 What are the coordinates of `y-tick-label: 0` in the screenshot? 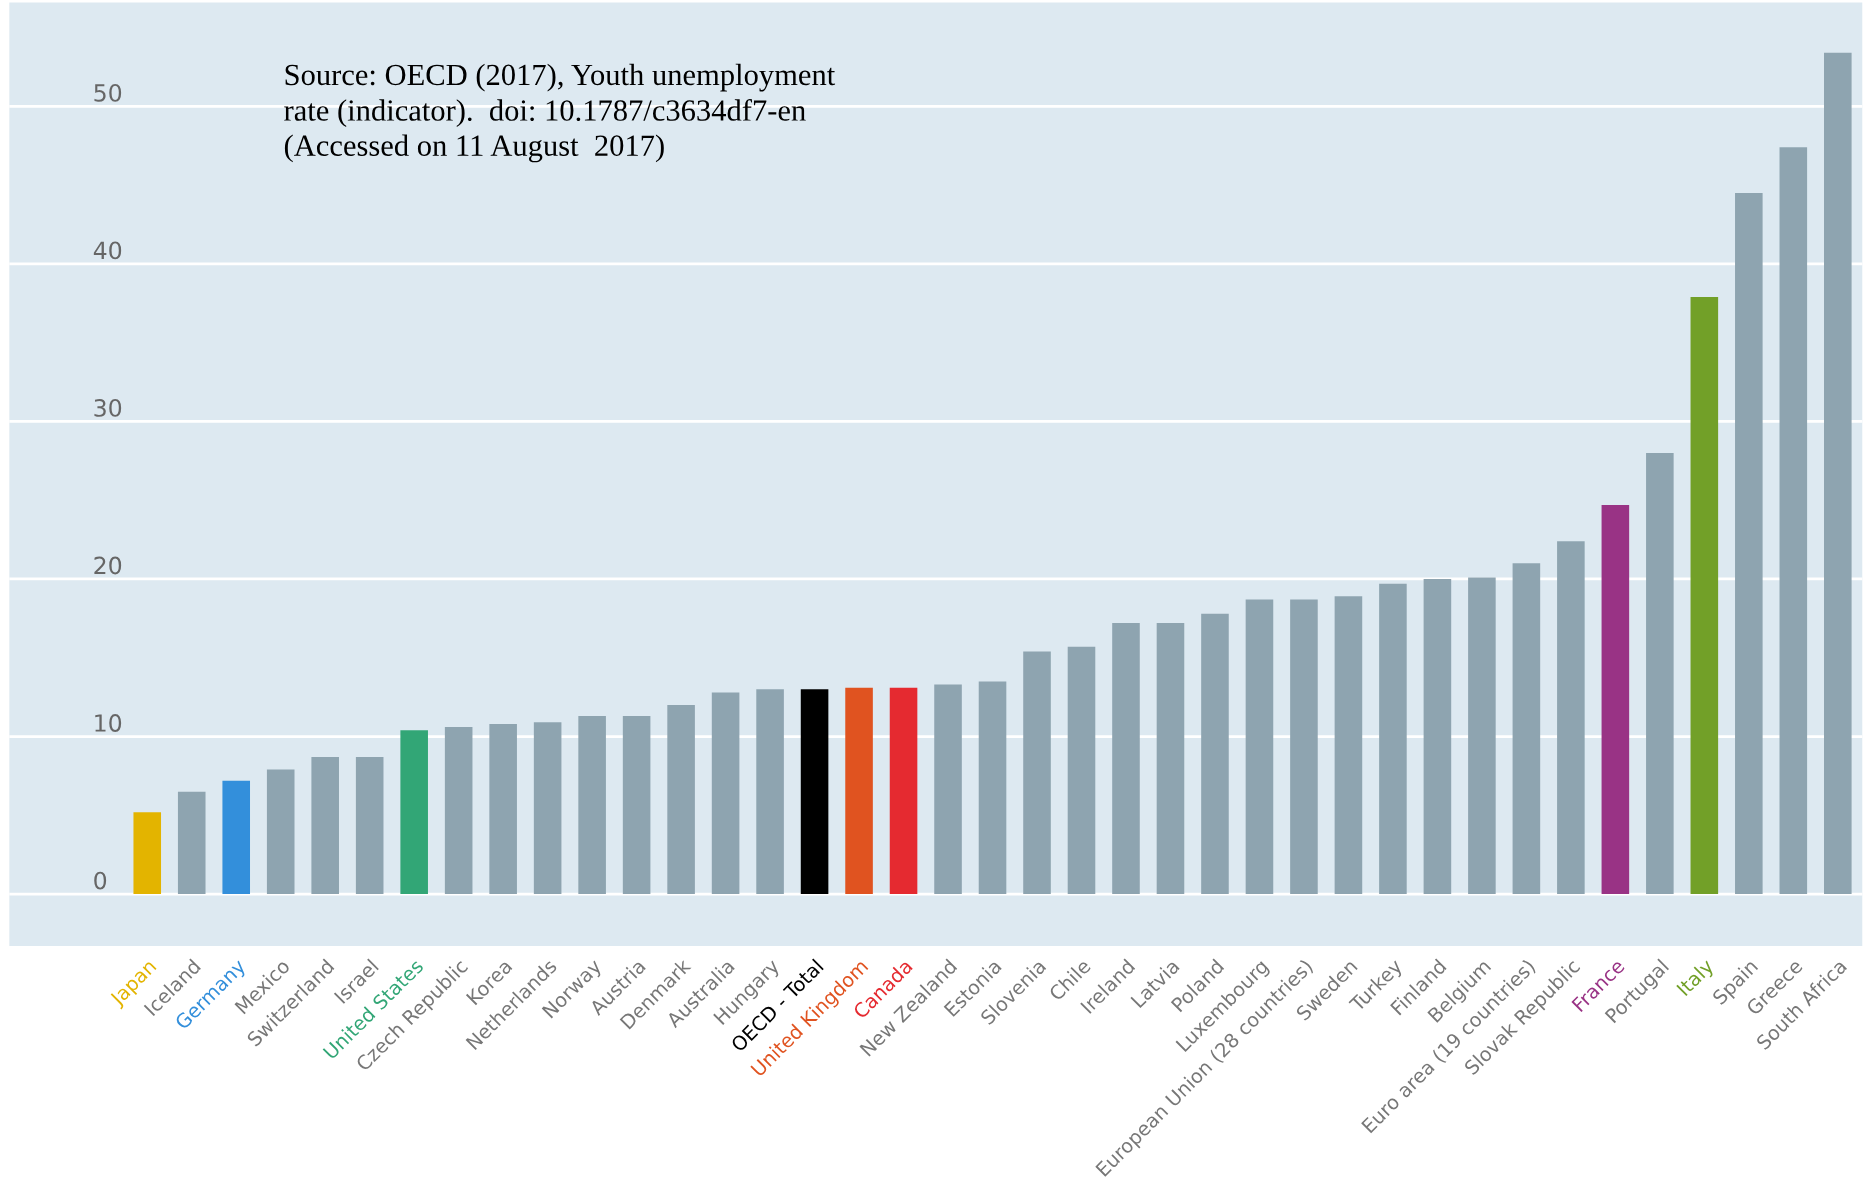 It's located at (100, 880).